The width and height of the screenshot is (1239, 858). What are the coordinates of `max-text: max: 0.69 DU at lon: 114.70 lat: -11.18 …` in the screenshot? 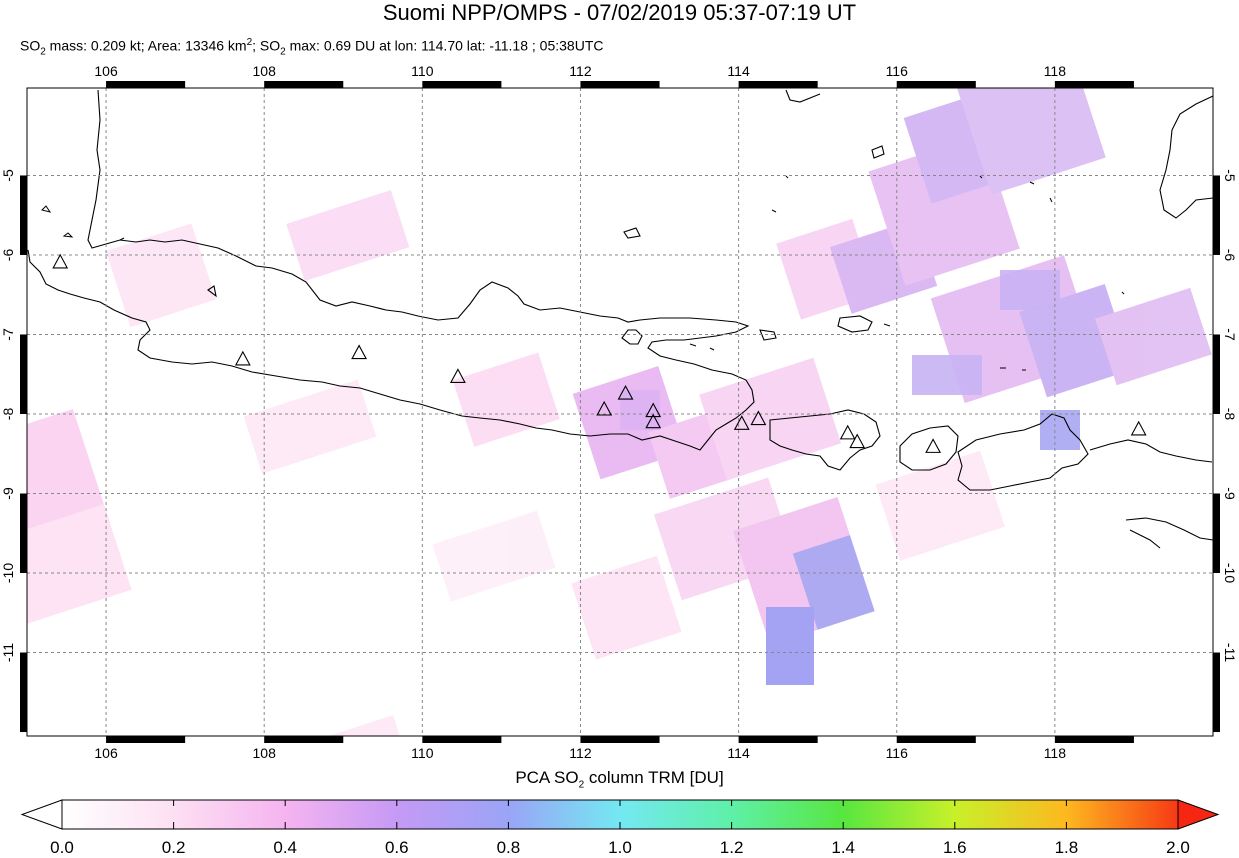 It's located at (444, 45).